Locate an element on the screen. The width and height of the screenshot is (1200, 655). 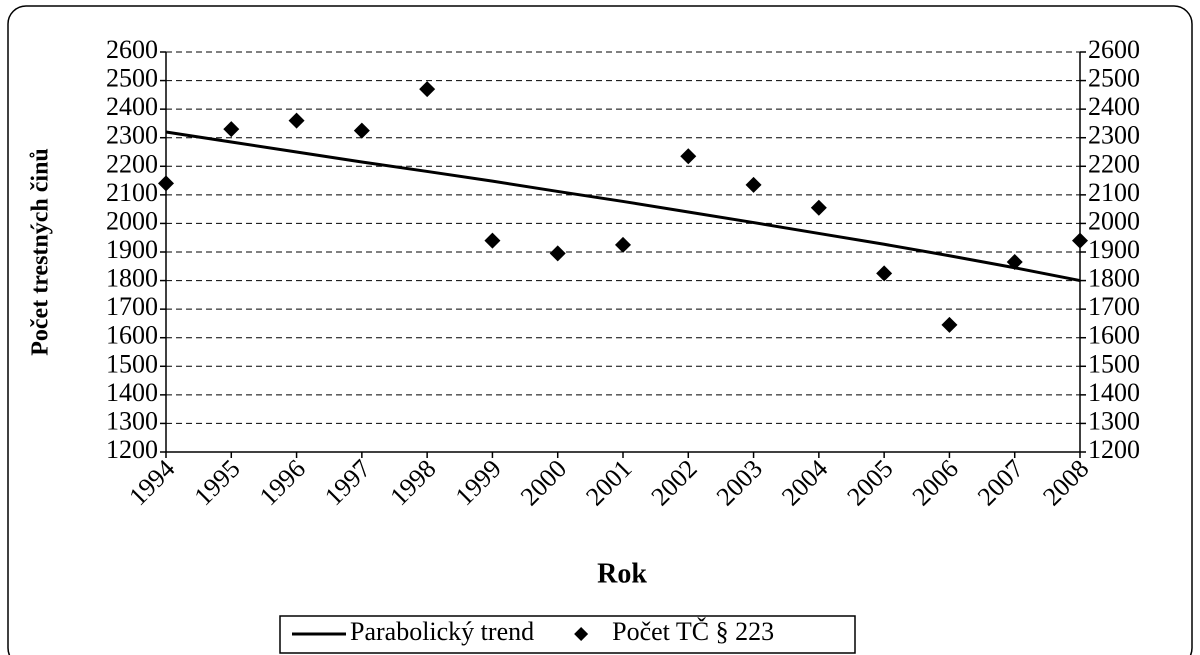
x-tick-label: 1997 is located at coordinates (347, 482).